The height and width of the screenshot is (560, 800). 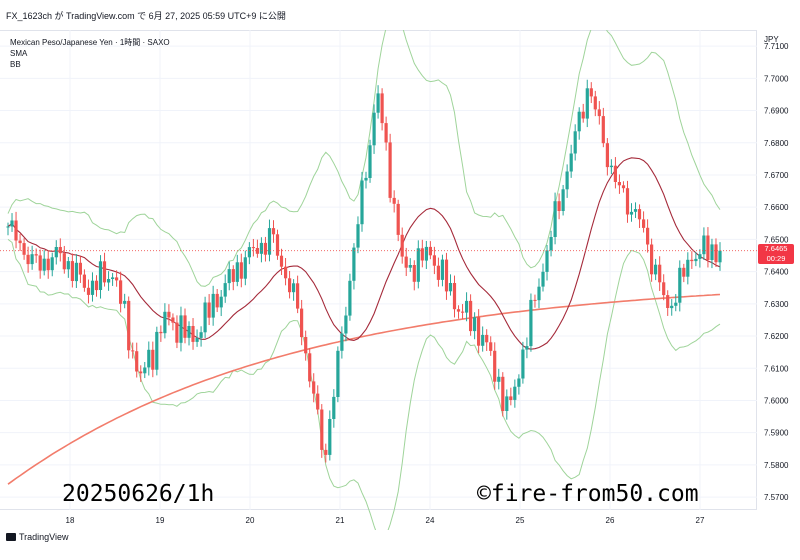 What do you see at coordinates (776, 400) in the screenshot?
I see `y-tick-label: 7.6000` at bounding box center [776, 400].